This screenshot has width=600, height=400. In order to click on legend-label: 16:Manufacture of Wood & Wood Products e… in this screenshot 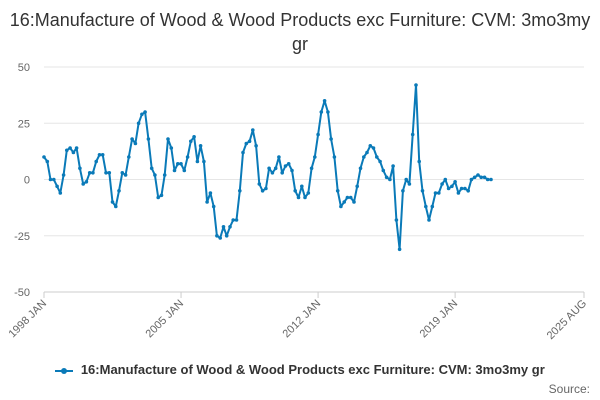, I will do `click(312, 369)`.